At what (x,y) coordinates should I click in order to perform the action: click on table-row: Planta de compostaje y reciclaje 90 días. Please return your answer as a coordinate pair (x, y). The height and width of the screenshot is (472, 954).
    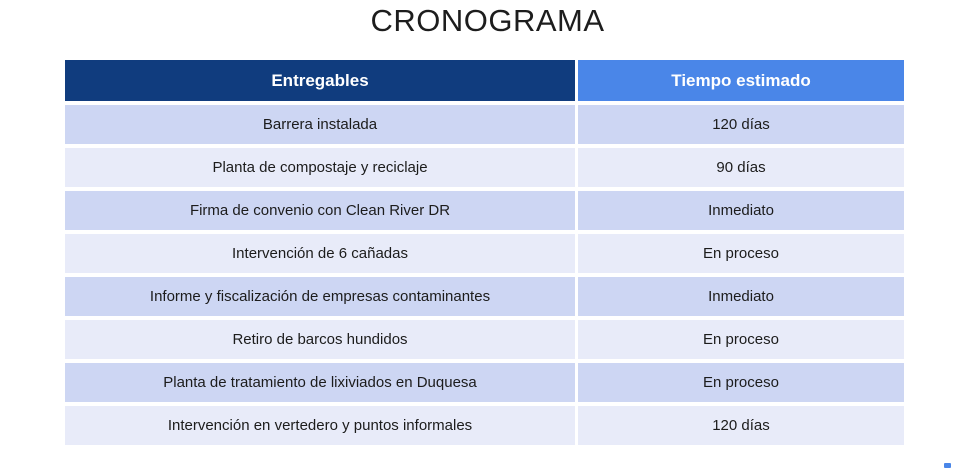
    Looking at the image, I should click on (484, 167).